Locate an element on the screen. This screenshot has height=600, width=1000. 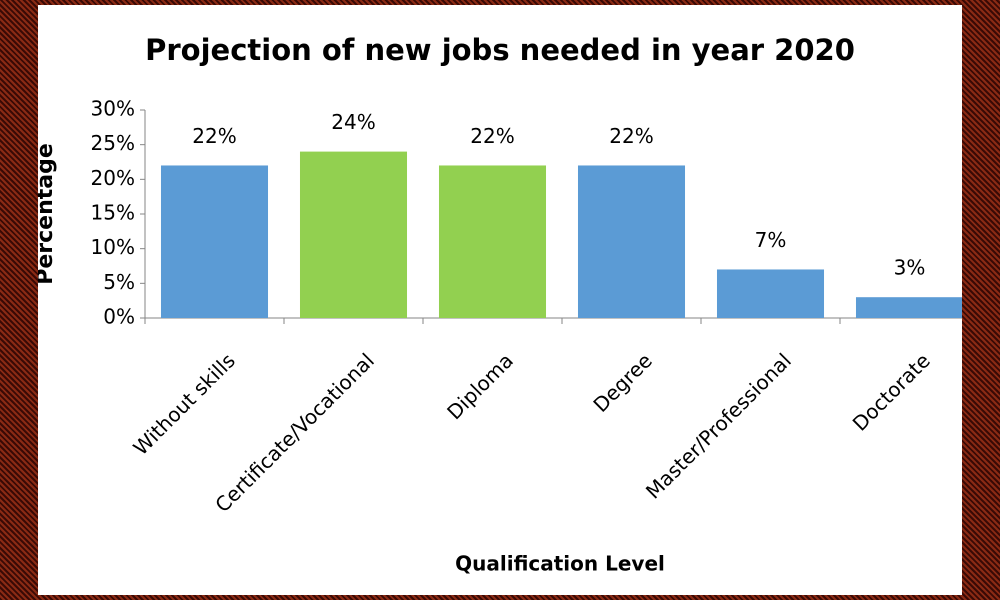
x-axis-title: Qualification Level is located at coordinates (560, 564).